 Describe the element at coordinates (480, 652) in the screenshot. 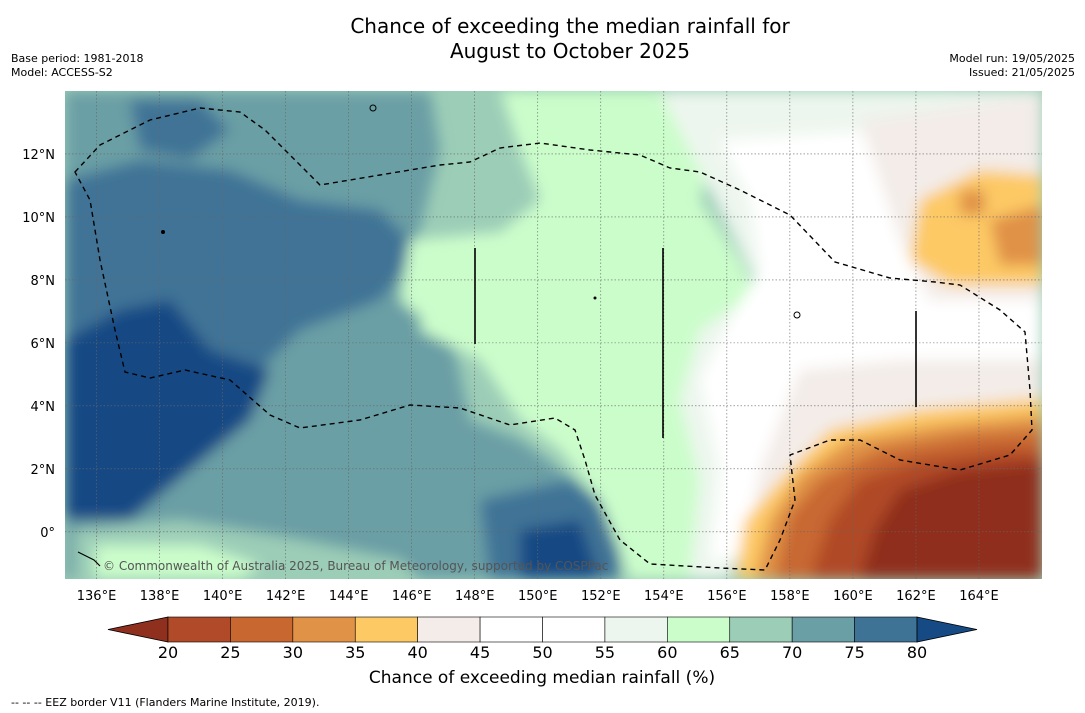

I see `colorbar-tick-label: 45` at that location.